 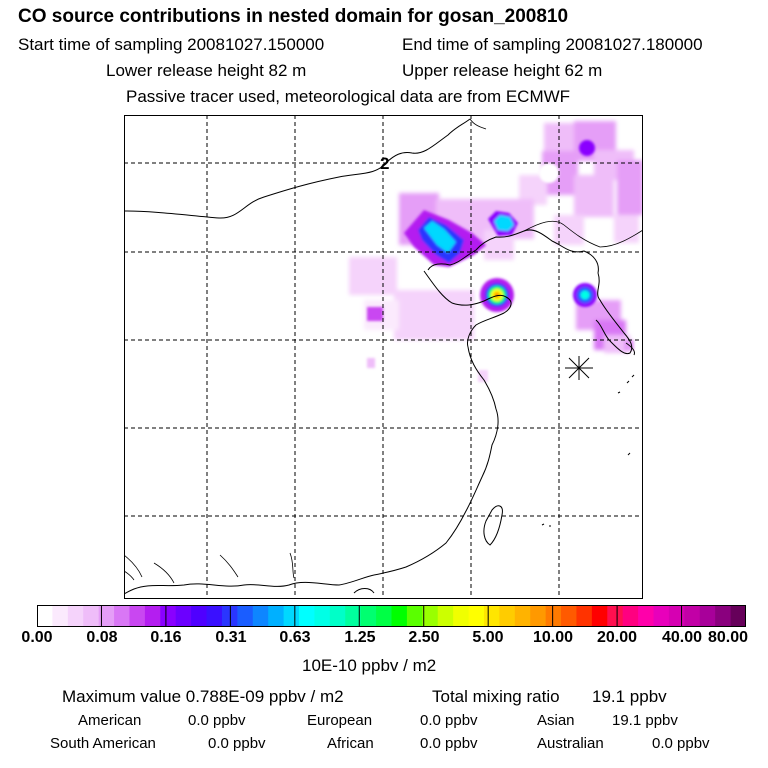 What do you see at coordinates (493, 525) in the screenshot?
I see `taiwan` at bounding box center [493, 525].